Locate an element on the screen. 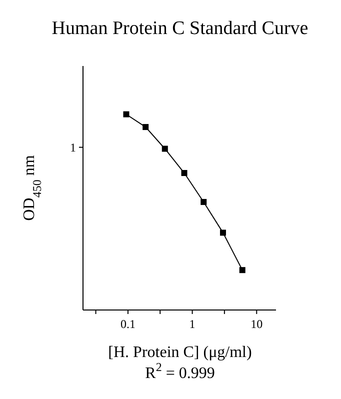 The width and height of the screenshot is (341, 399). x-tick-label: 10 is located at coordinates (256, 324).